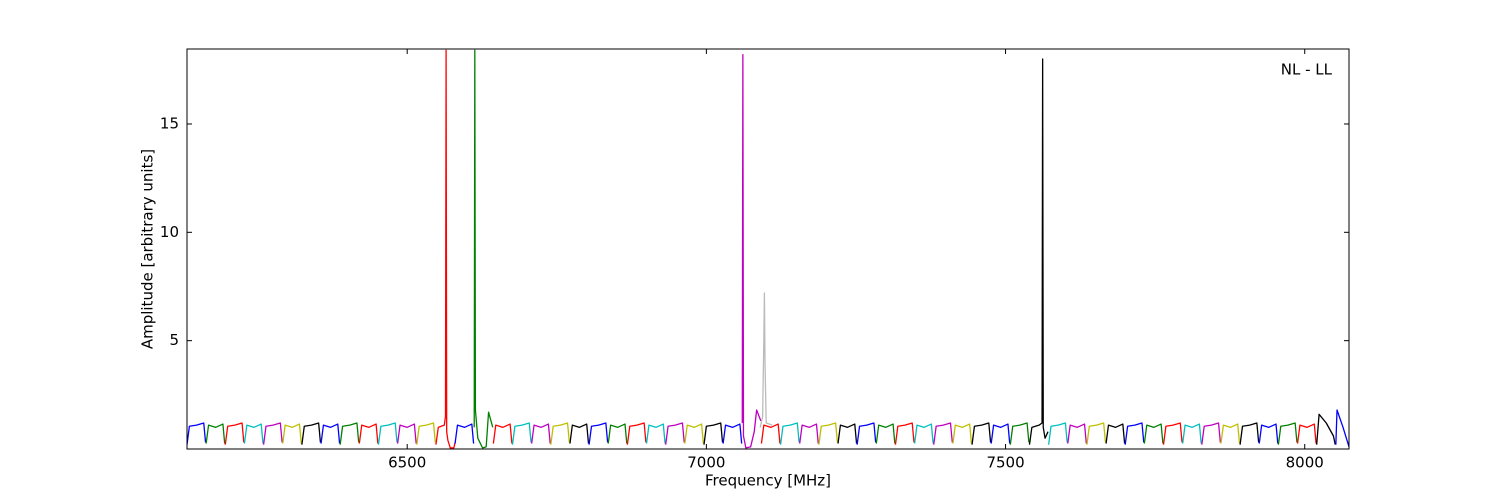 The height and width of the screenshot is (504, 1500). What do you see at coordinates (169, 123) in the screenshot?
I see `y-tick-label: 15` at bounding box center [169, 123].